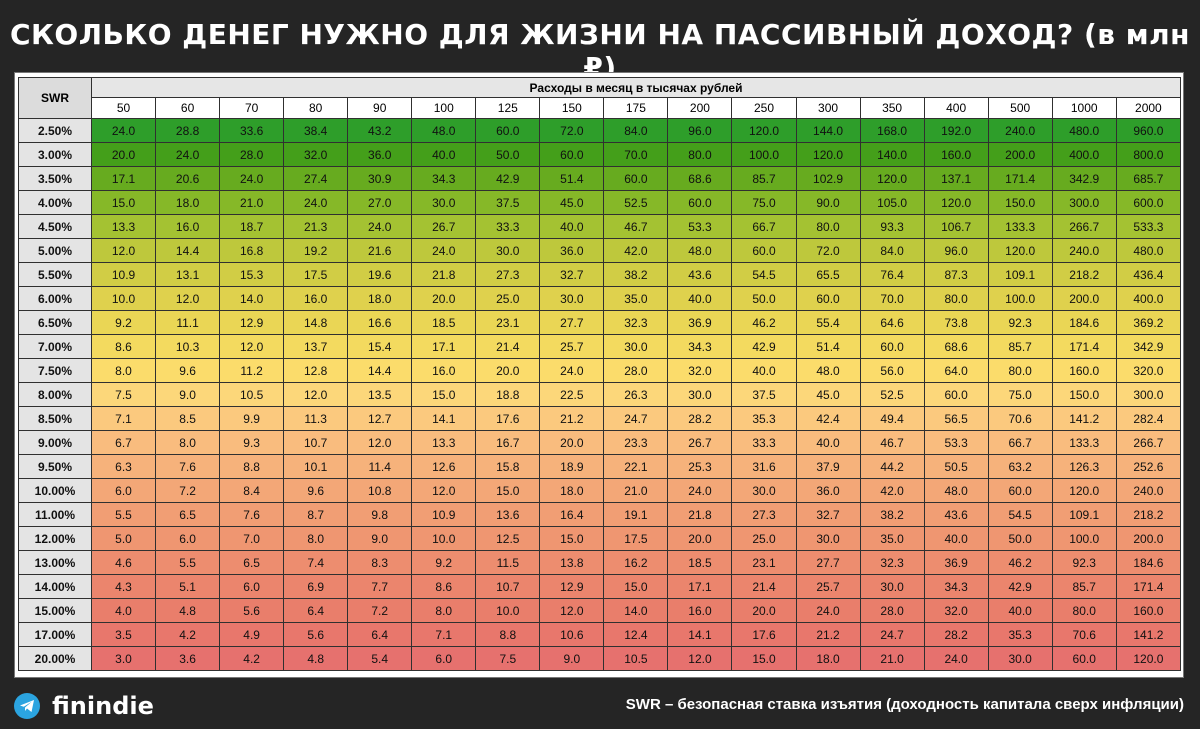 This screenshot has height=729, width=1200. I want to click on table-cell: 9.3, so click(252, 442).